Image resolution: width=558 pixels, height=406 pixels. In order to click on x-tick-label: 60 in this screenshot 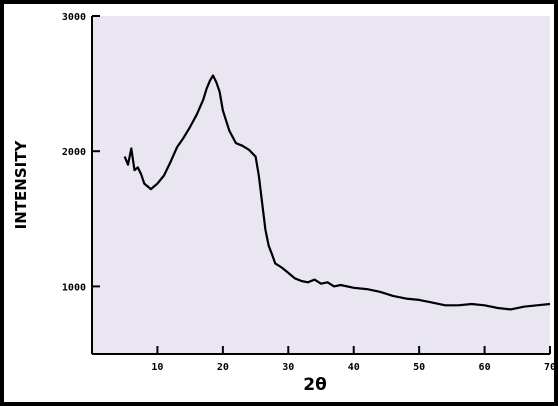, I will do `click(485, 367)`.